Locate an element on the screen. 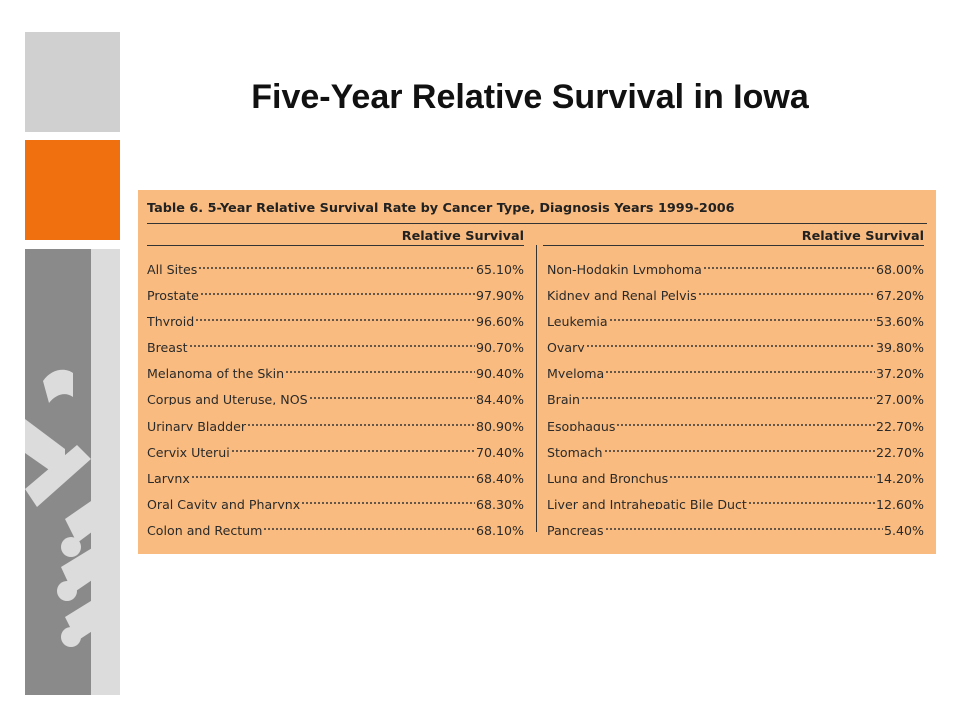 The image size is (960, 720). survival-rate: 27.00% is located at coordinates (899, 398).